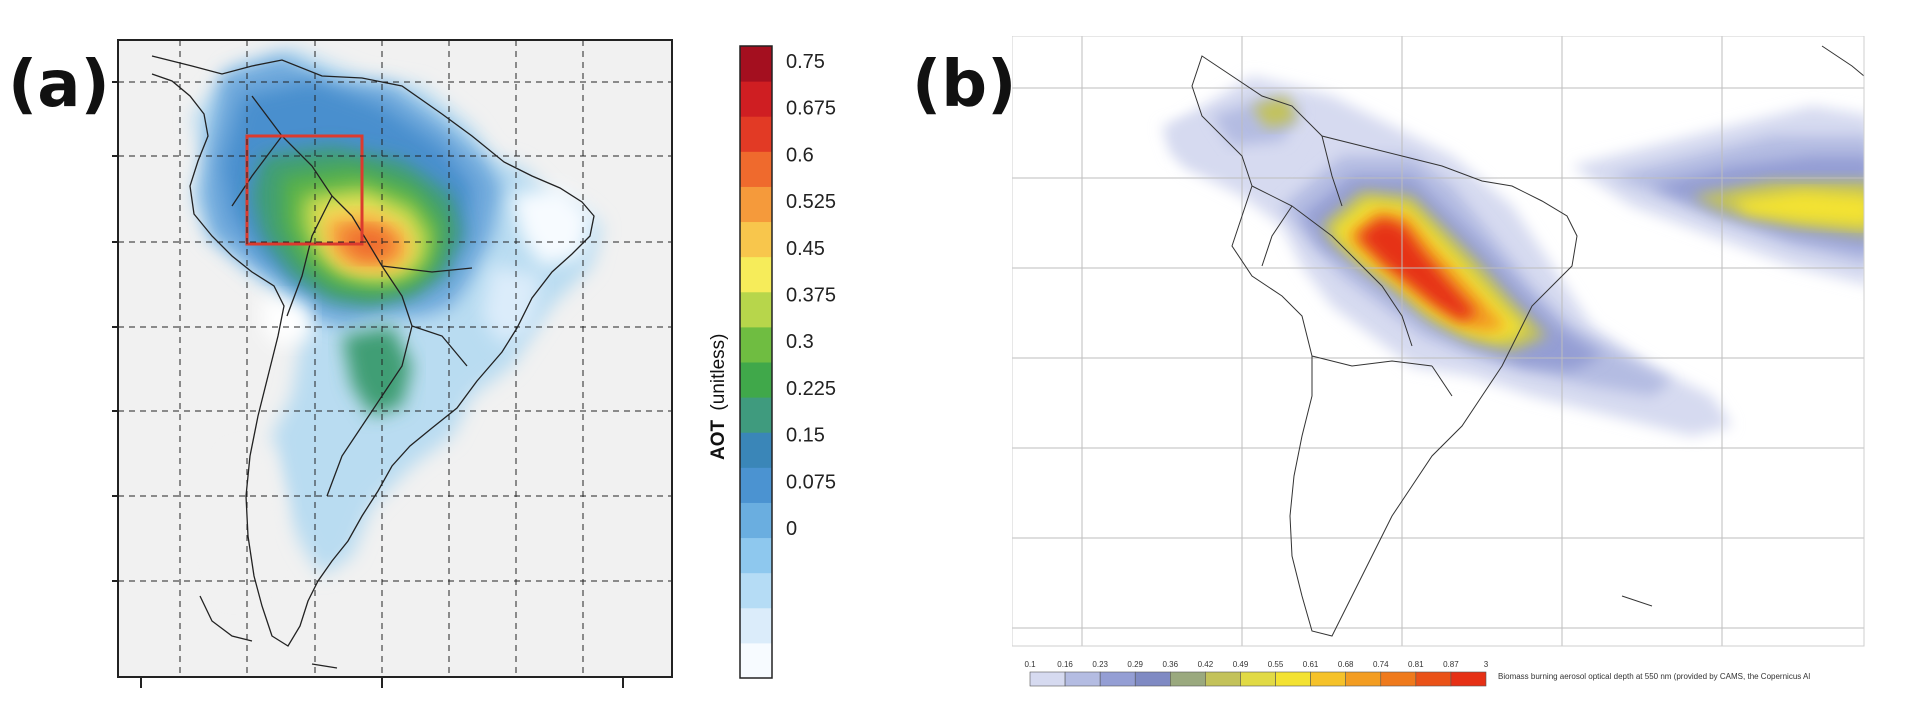  I want to click on colorbar-a-tick-label: 0.375, so click(811, 296).